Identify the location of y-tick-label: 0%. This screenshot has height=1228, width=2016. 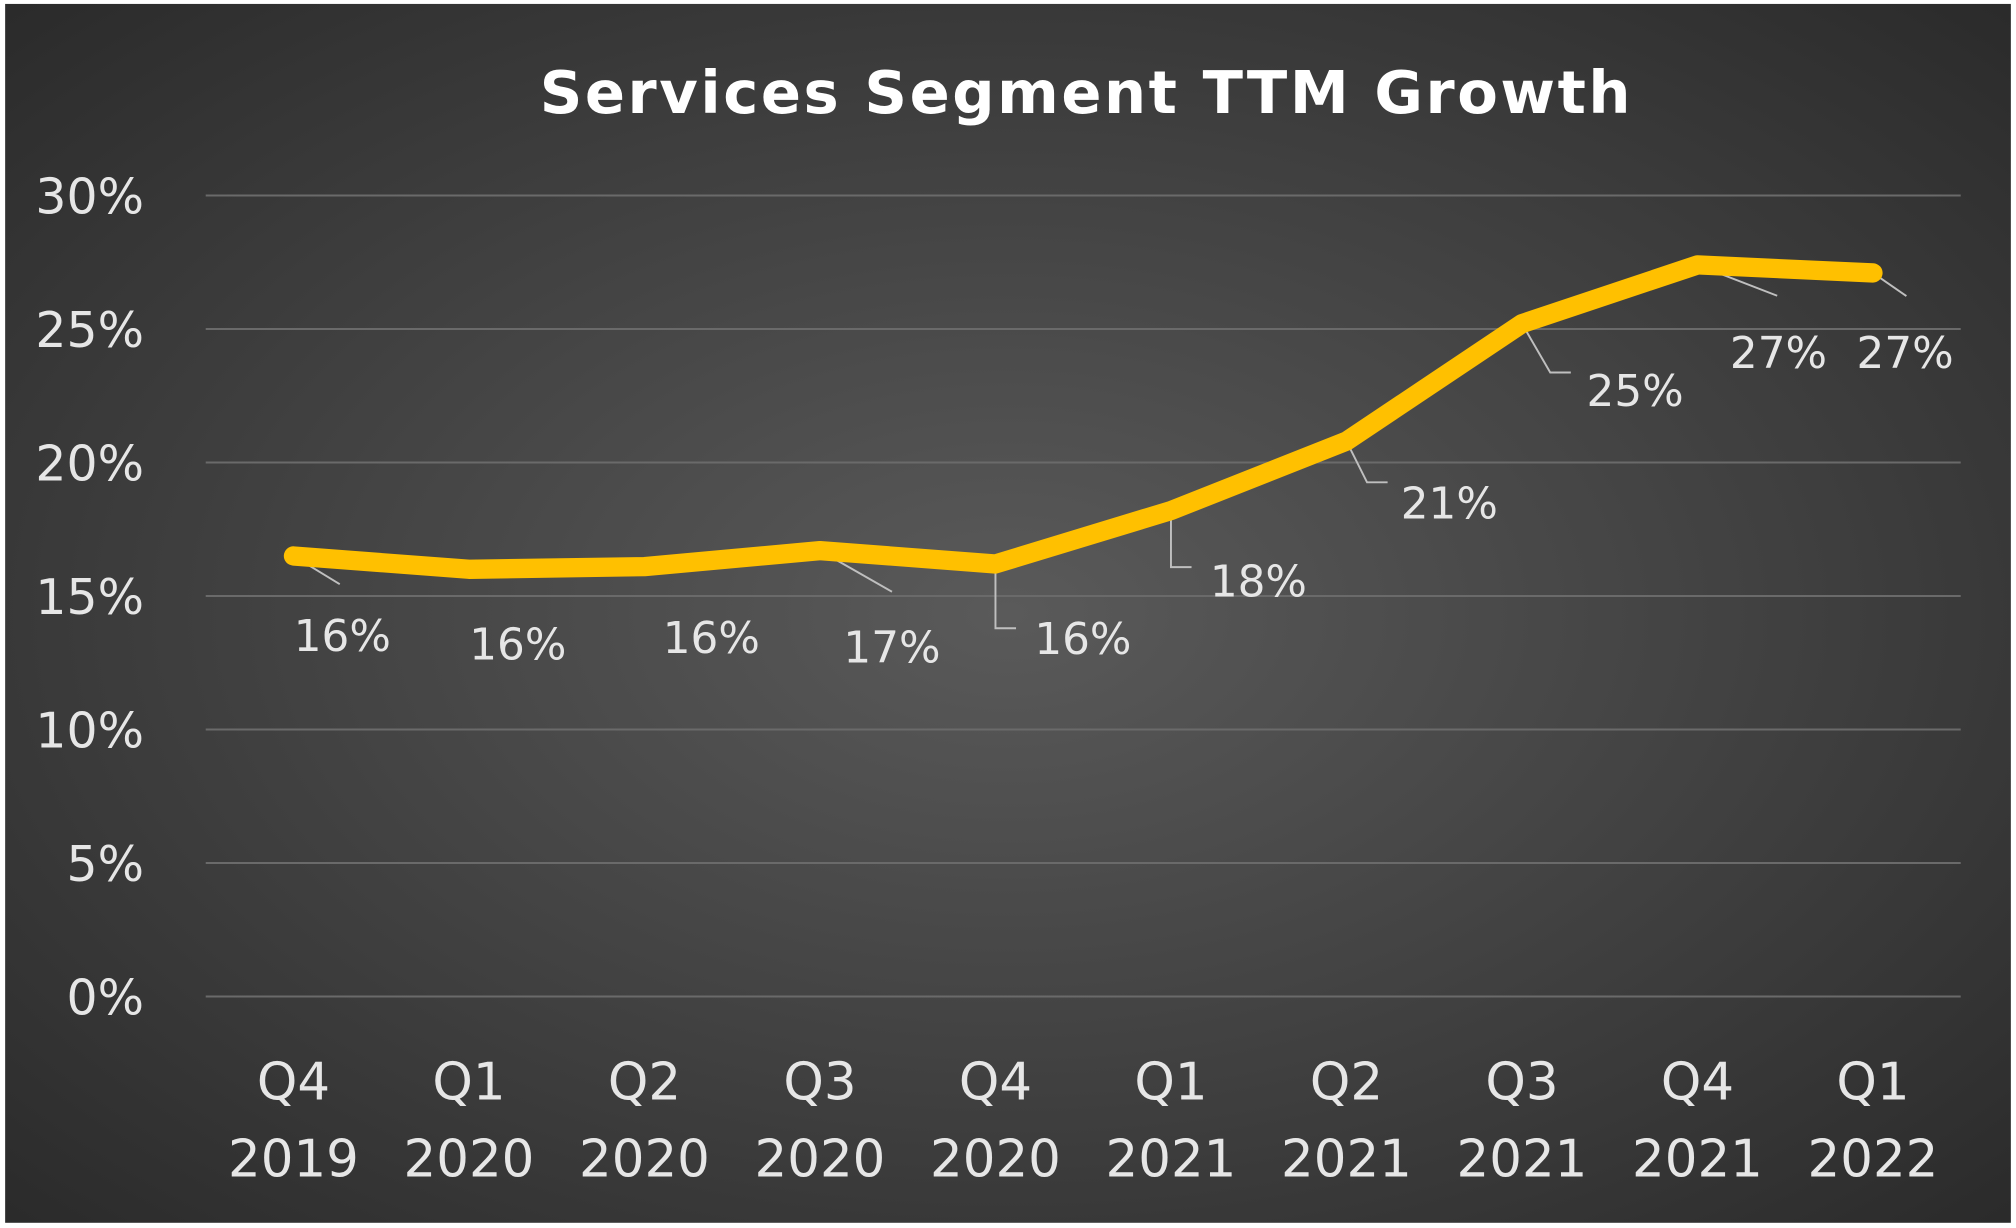
(106, 998).